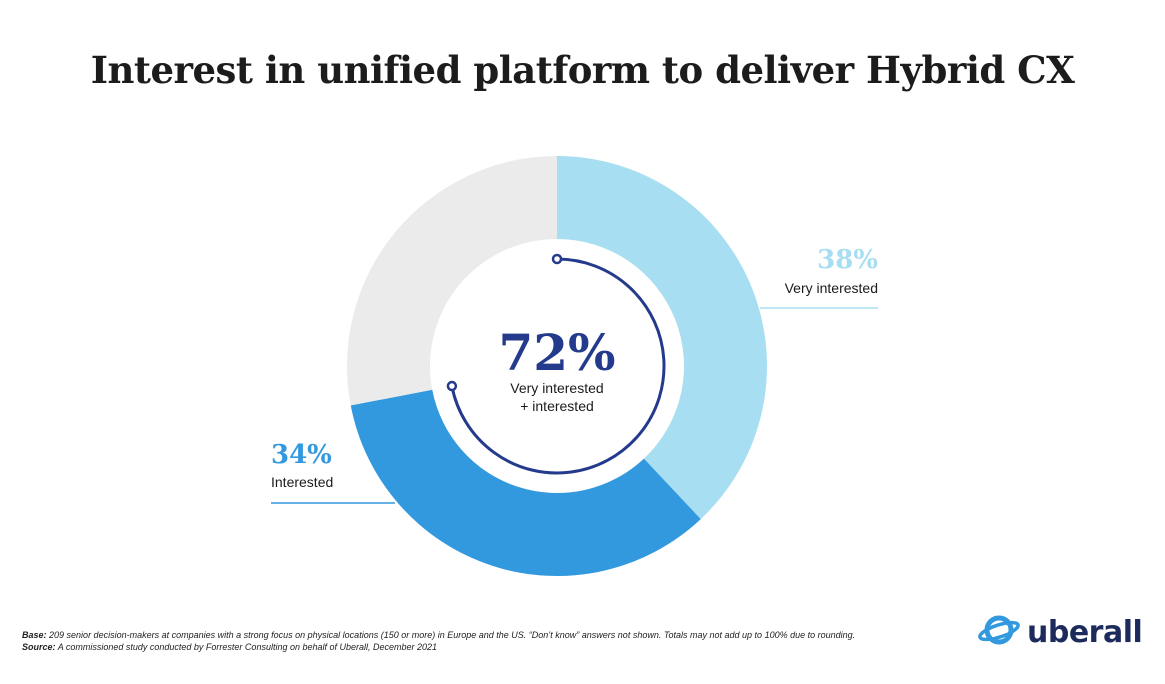 This screenshot has height=684, width=1165. Describe the element at coordinates (831, 288) in the screenshot. I see `data-label-very-interested-name: Very interested` at that location.